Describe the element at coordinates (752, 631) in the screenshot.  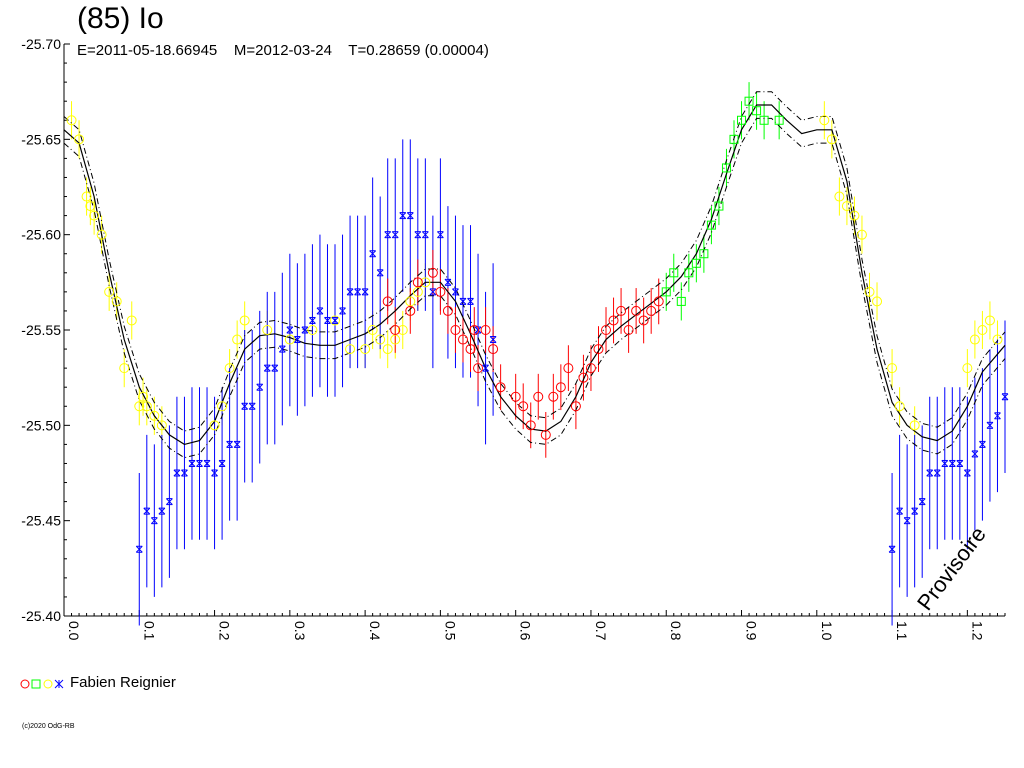
I see `x-tick-label: 0.9` at that location.